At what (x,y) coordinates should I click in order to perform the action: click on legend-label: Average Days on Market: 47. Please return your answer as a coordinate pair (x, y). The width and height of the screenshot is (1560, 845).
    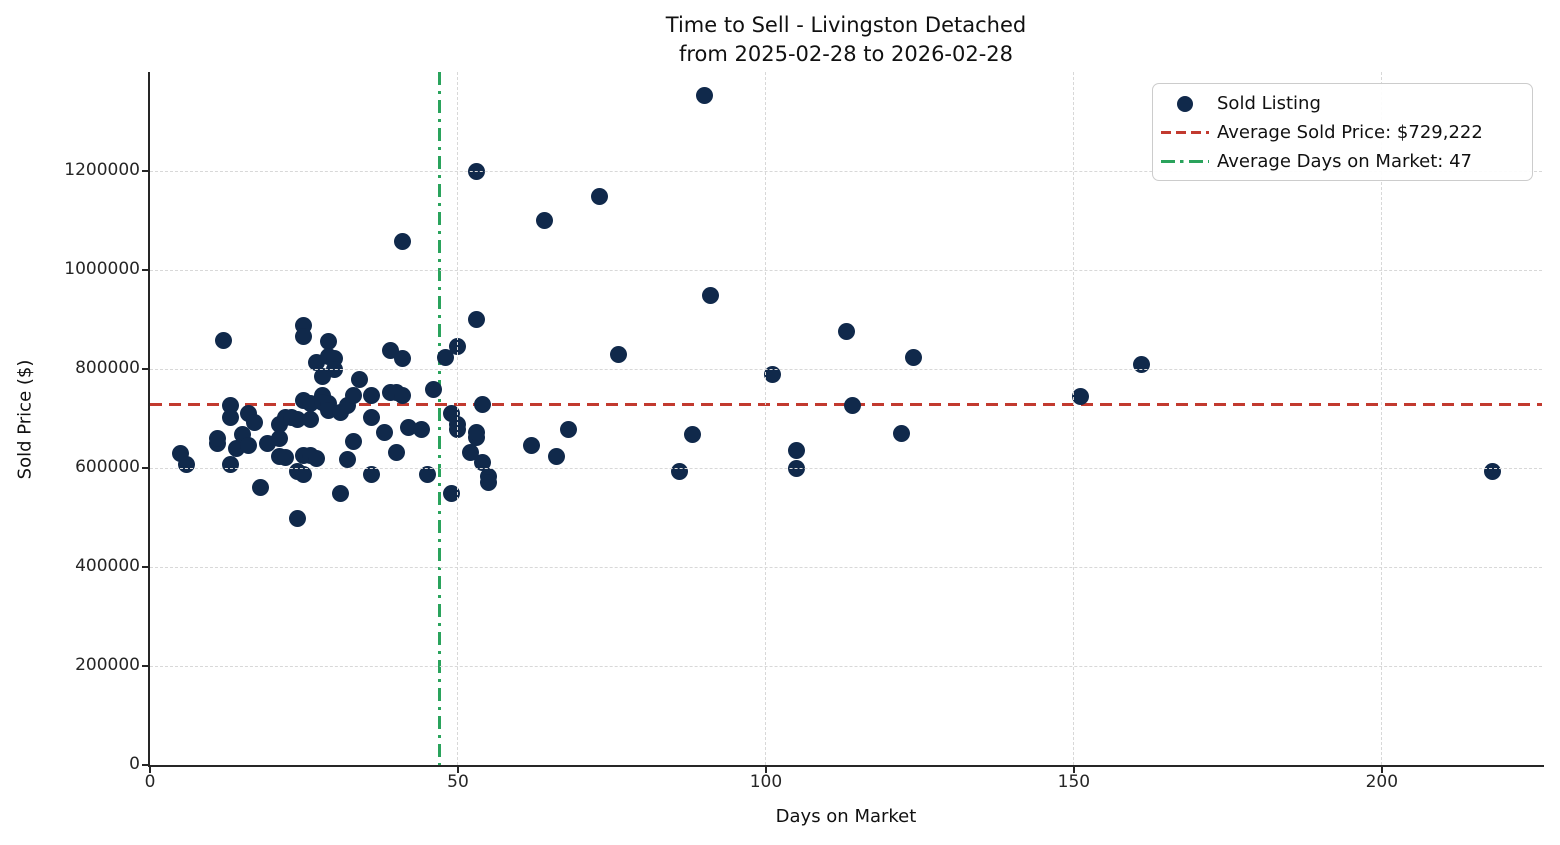
    Looking at the image, I should click on (1344, 161).